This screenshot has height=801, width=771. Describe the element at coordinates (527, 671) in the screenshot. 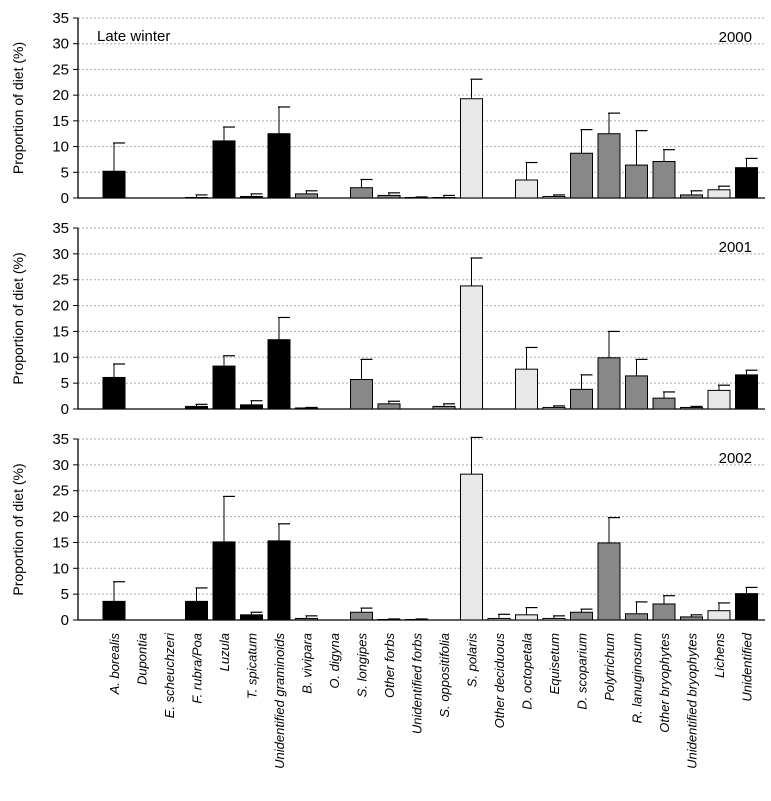

I see `category-label: D. octopetala` at that location.